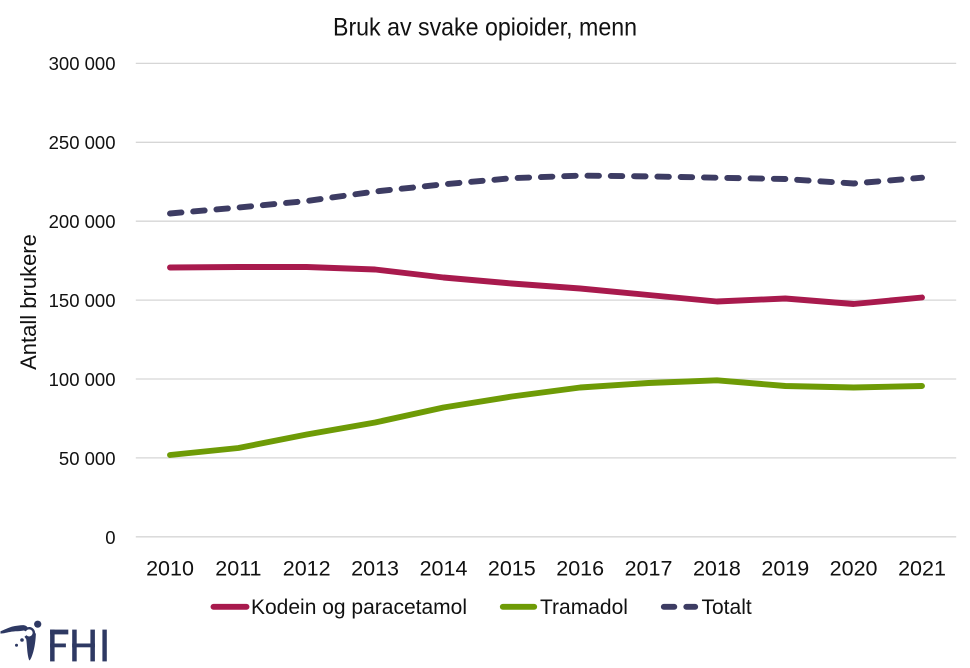 Image resolution: width=970 pixels, height=668 pixels. I want to click on svg-text: Bruk av svake opioider, menn, so click(485, 27).